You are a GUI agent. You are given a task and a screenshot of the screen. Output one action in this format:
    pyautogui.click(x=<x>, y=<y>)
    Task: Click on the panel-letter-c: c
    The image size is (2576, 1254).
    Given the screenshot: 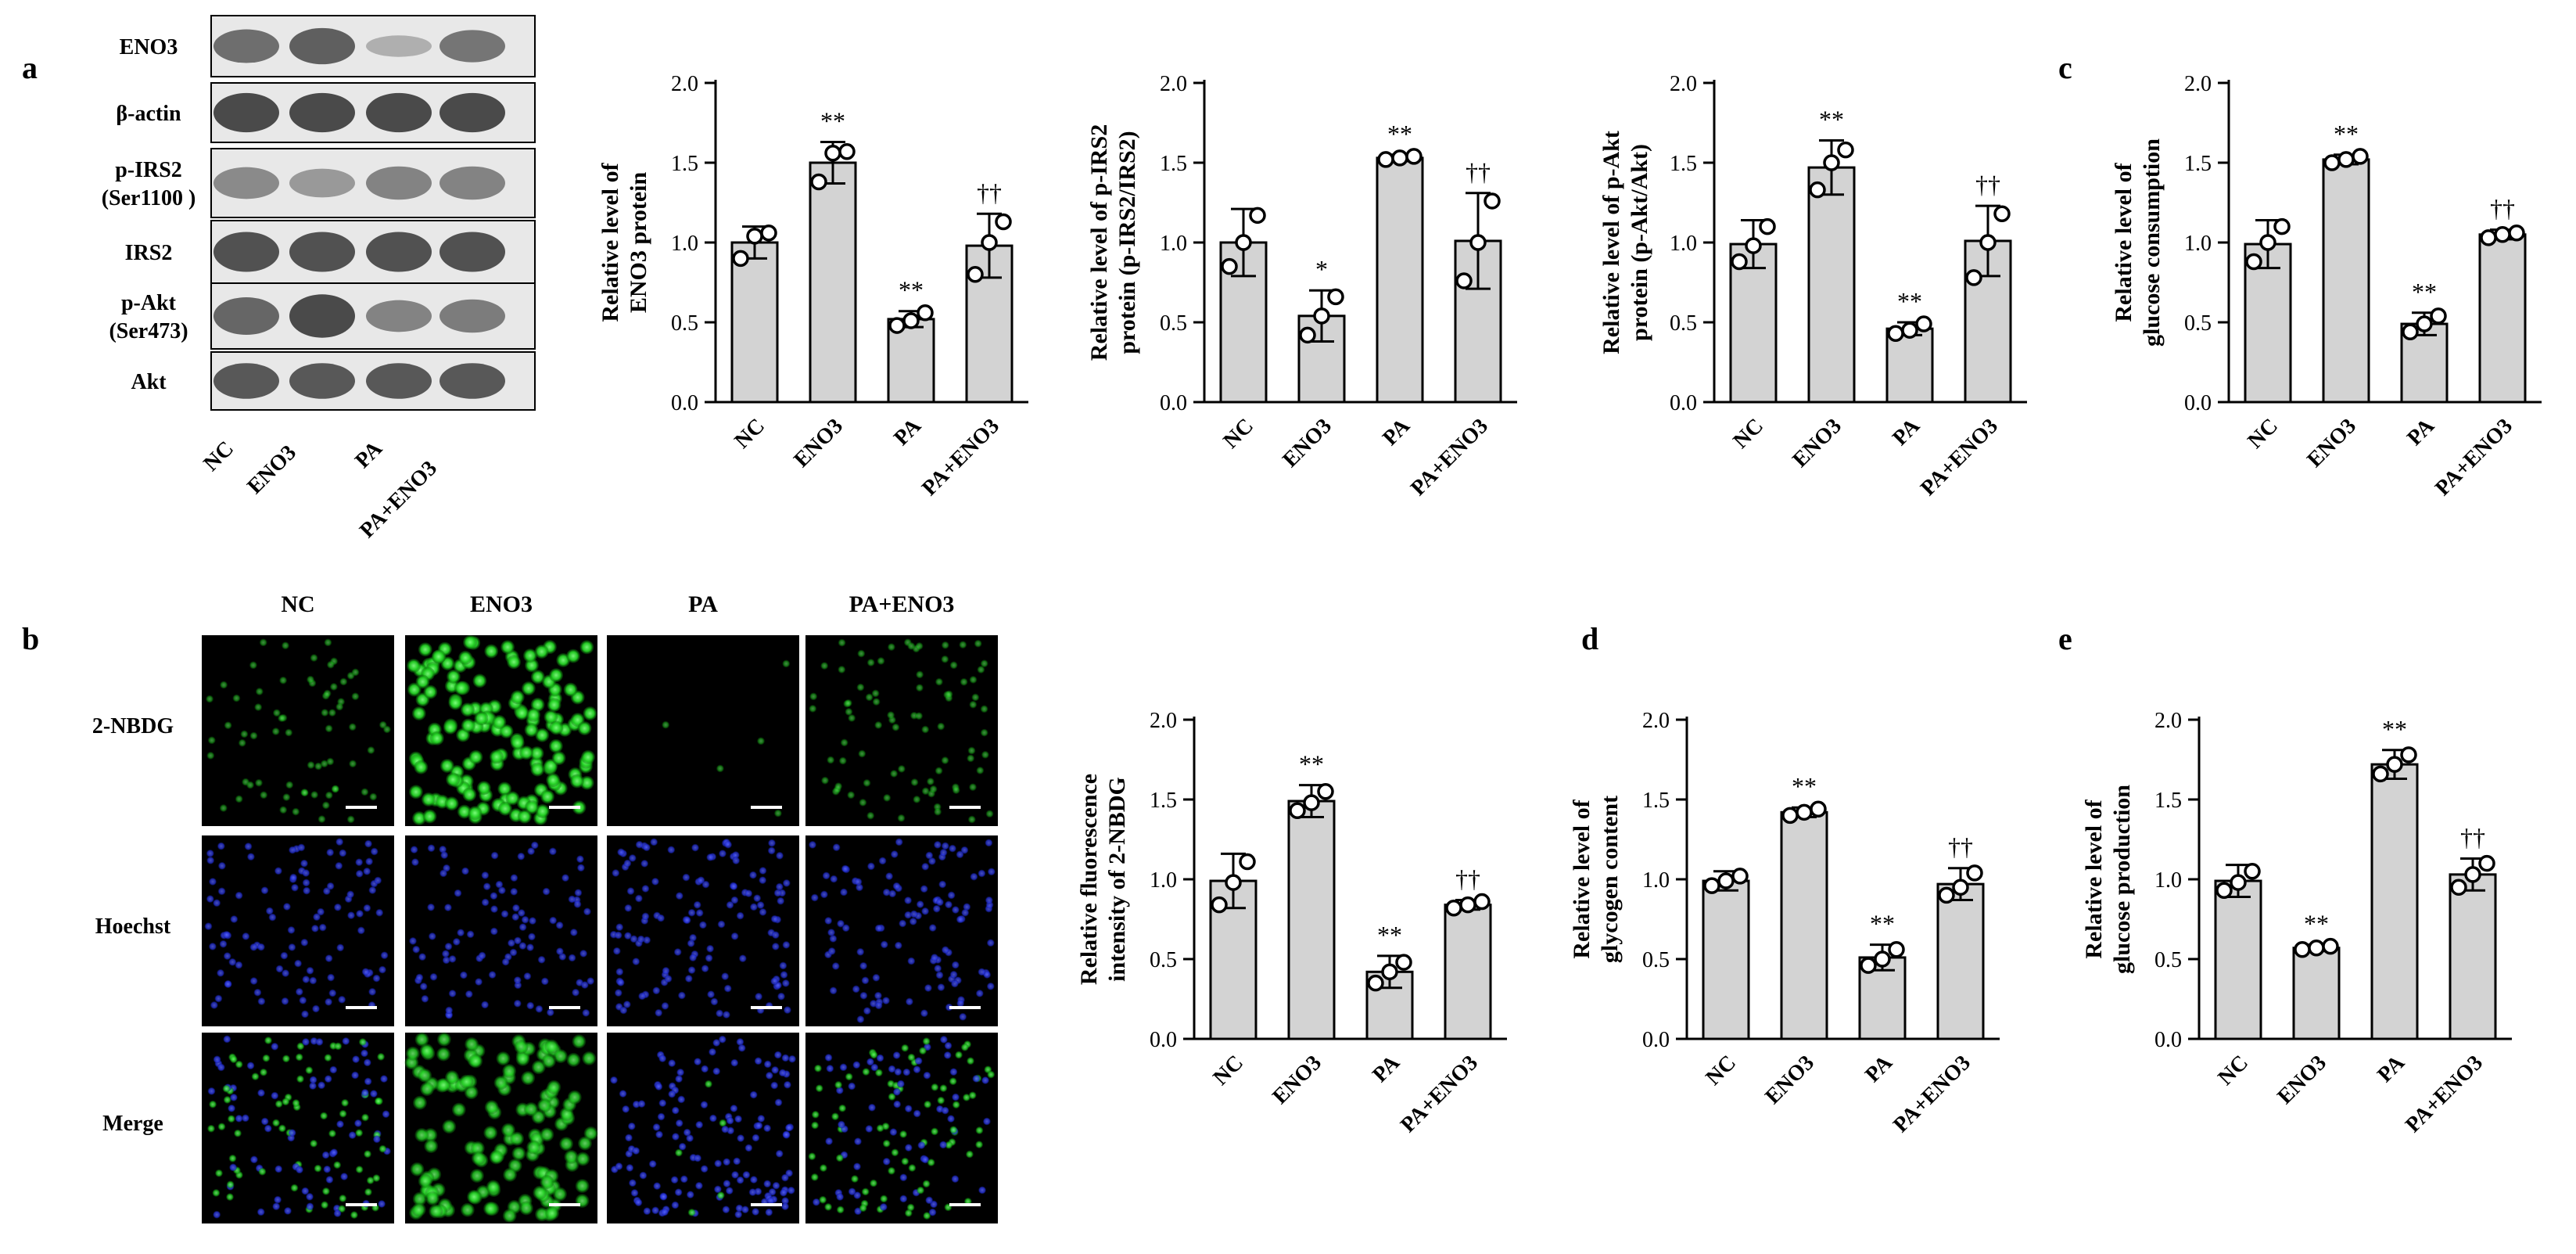 What is the action you would take?
    pyautogui.click(x=2065, y=67)
    